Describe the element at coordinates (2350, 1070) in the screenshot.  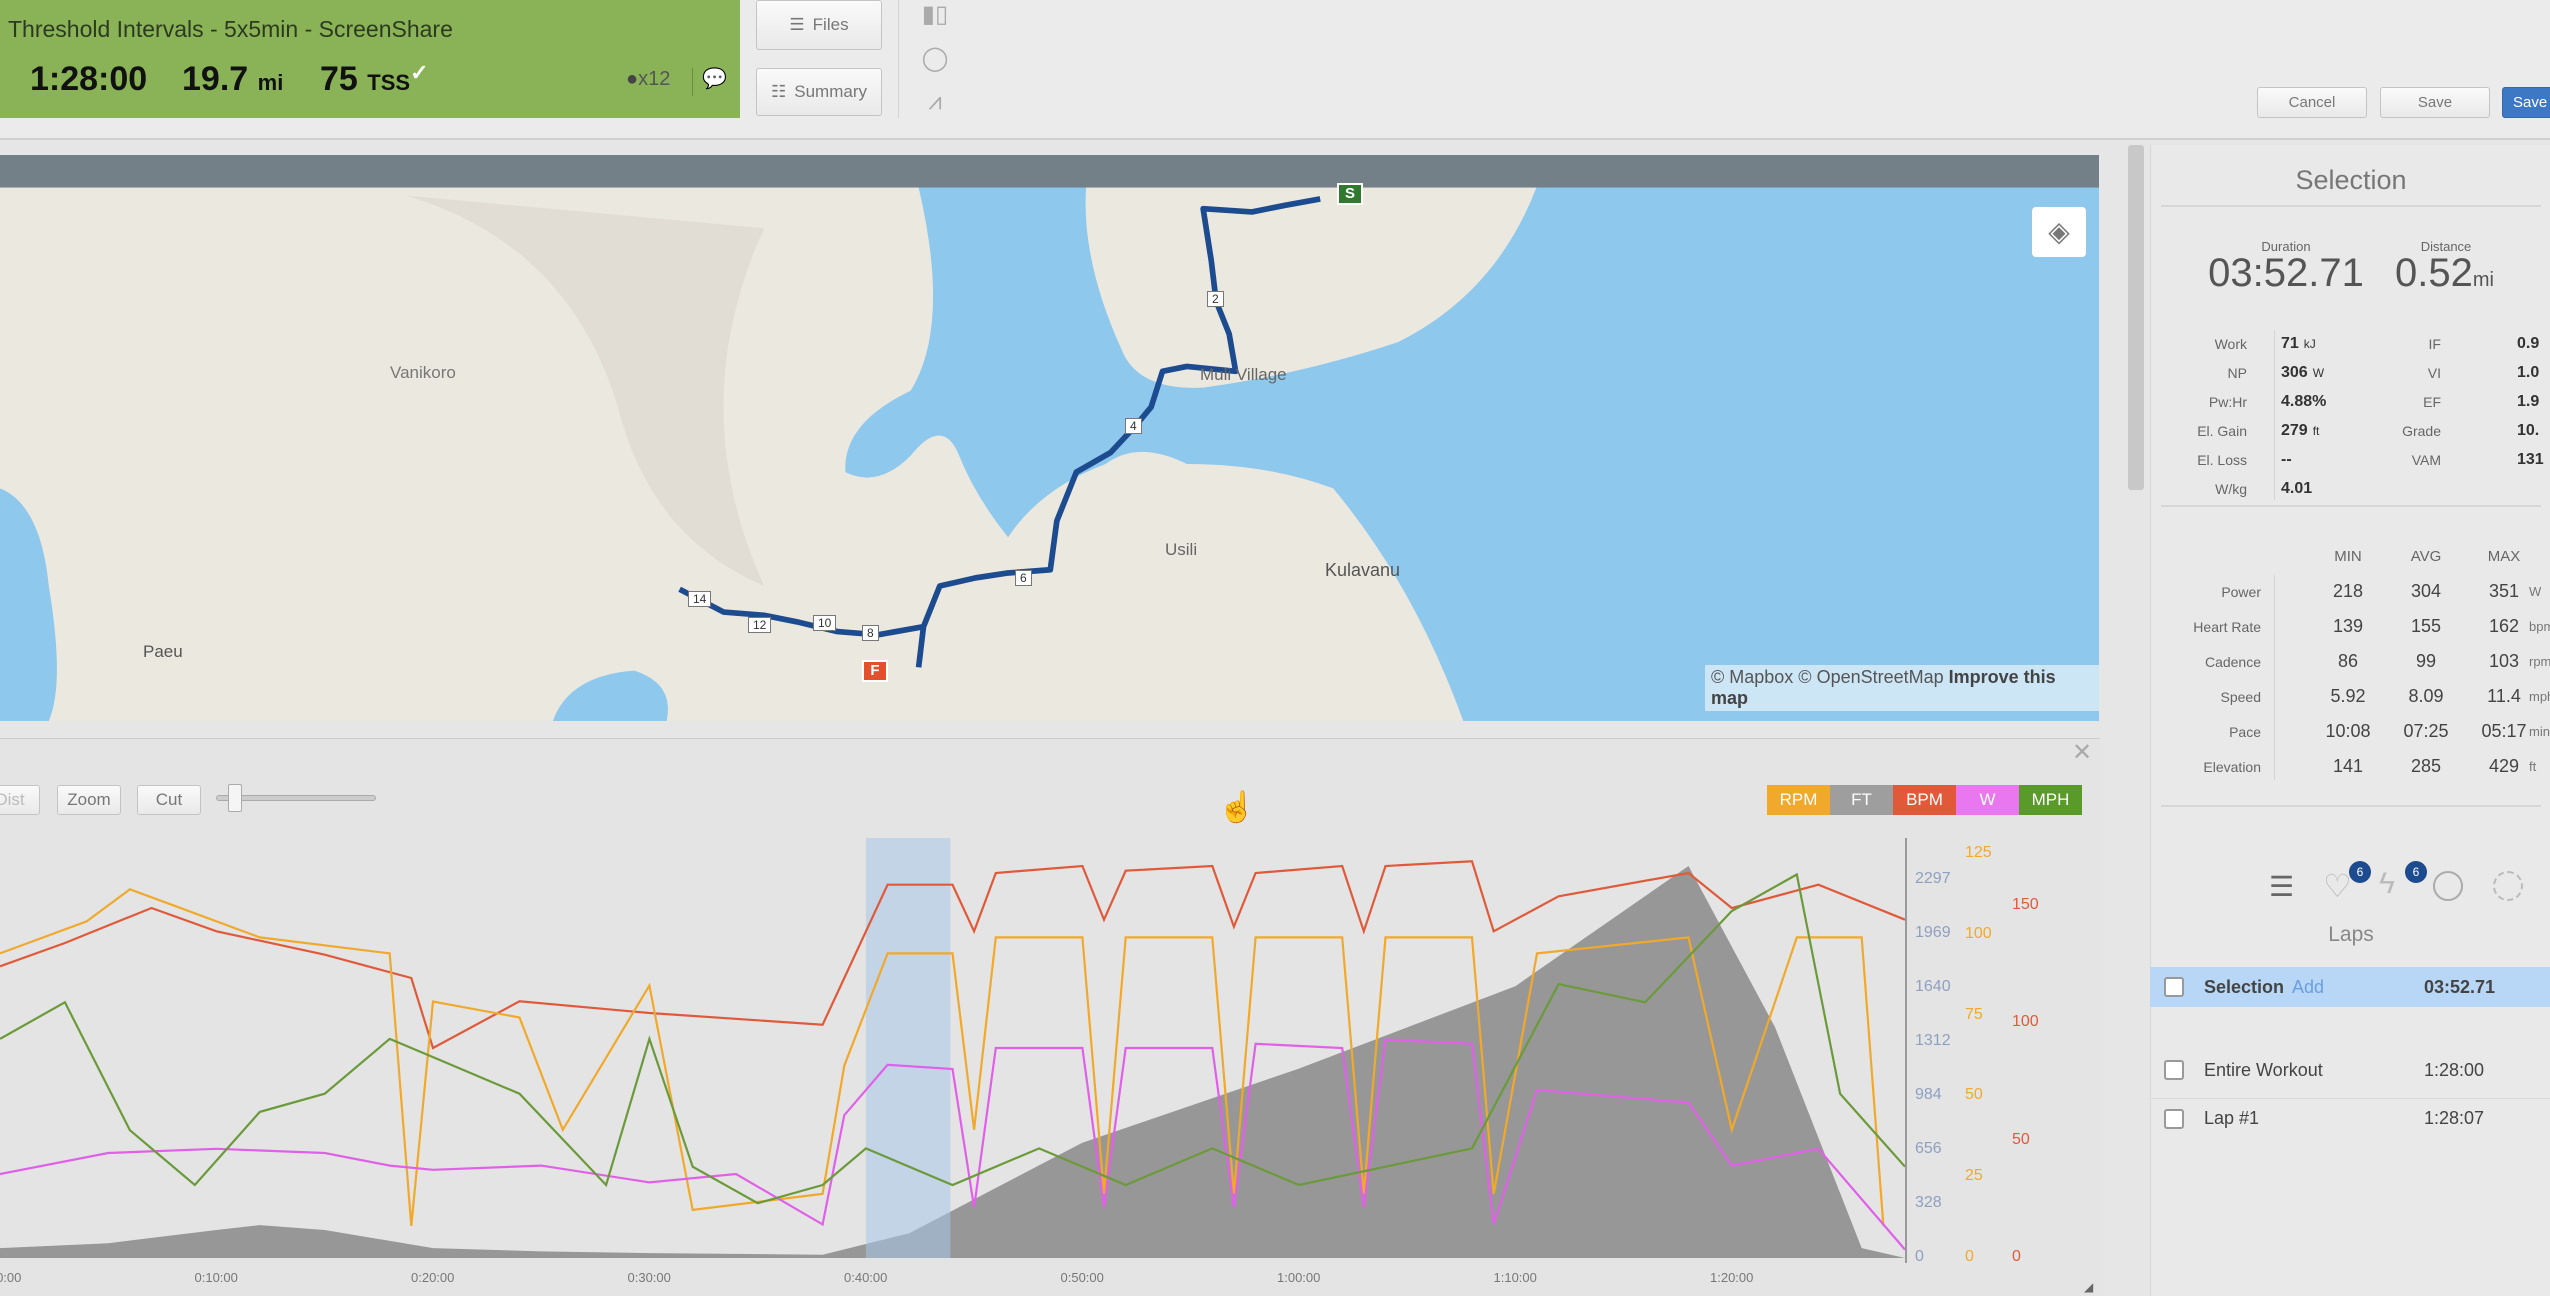
I see `lap-row-entire-workout: Entire Workout 1:28:00` at that location.